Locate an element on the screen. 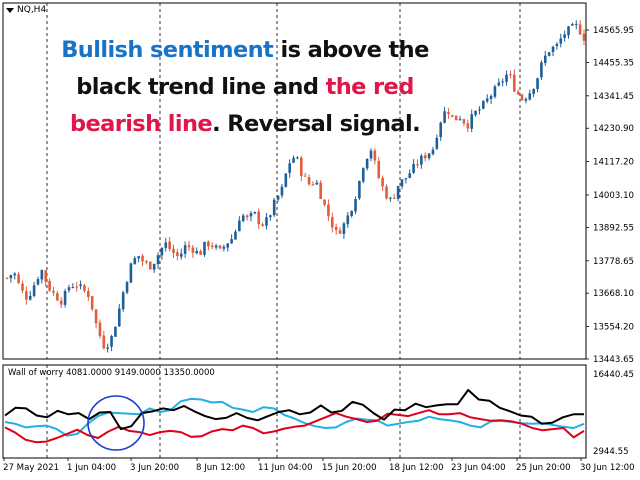 The width and height of the screenshot is (640, 480). x-tick-label: 1 Jun 04:00 is located at coordinates (91, 468).